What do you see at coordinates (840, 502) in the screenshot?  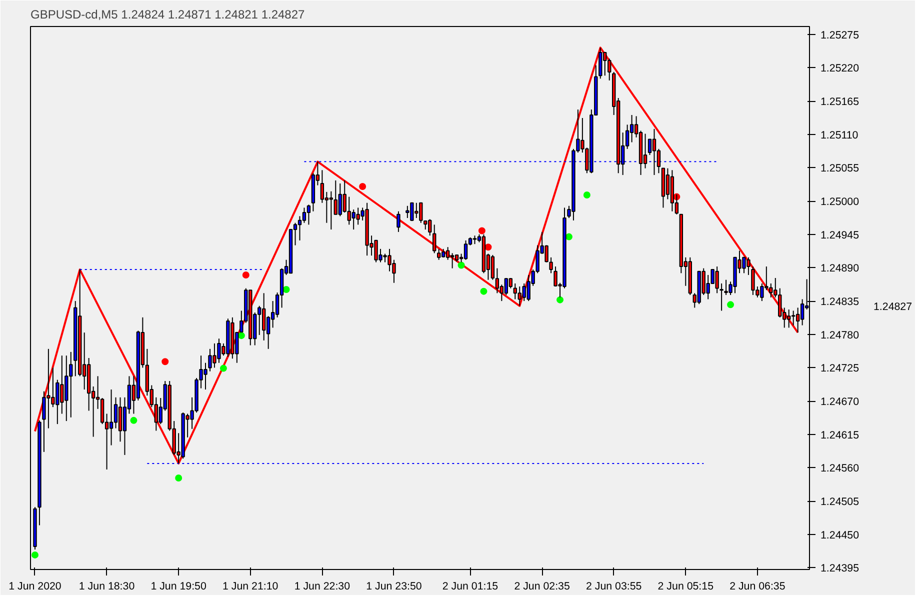 I see `y-tick-label: 1.24505` at bounding box center [840, 502].